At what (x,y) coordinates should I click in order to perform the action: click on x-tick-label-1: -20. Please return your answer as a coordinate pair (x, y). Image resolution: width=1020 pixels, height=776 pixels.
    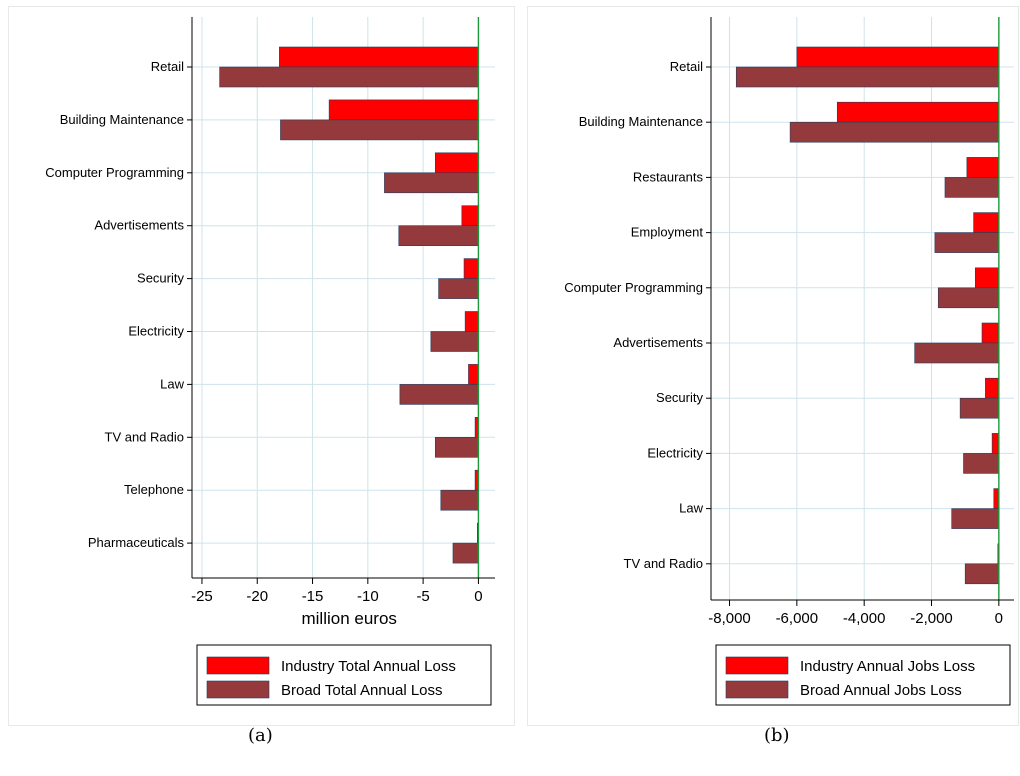
    Looking at the image, I should click on (257, 596).